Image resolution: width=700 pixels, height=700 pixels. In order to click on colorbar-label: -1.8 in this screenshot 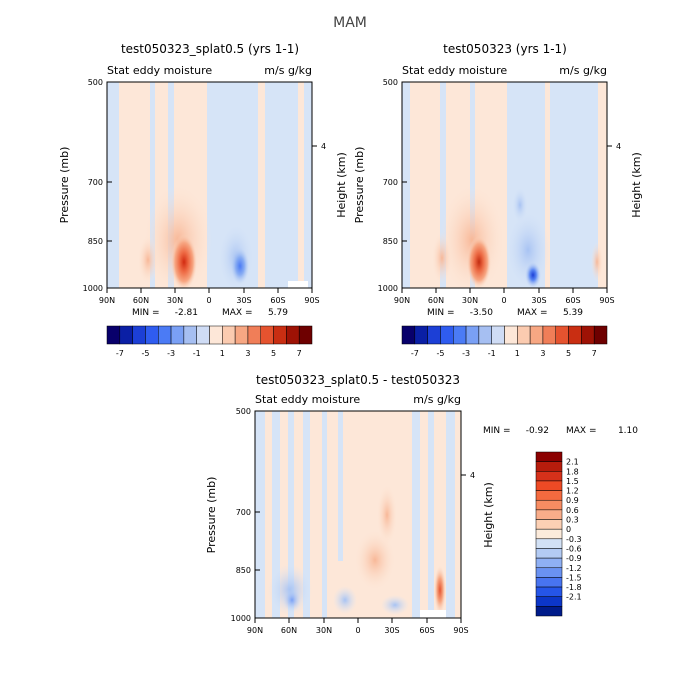, I will do `click(574, 587)`.